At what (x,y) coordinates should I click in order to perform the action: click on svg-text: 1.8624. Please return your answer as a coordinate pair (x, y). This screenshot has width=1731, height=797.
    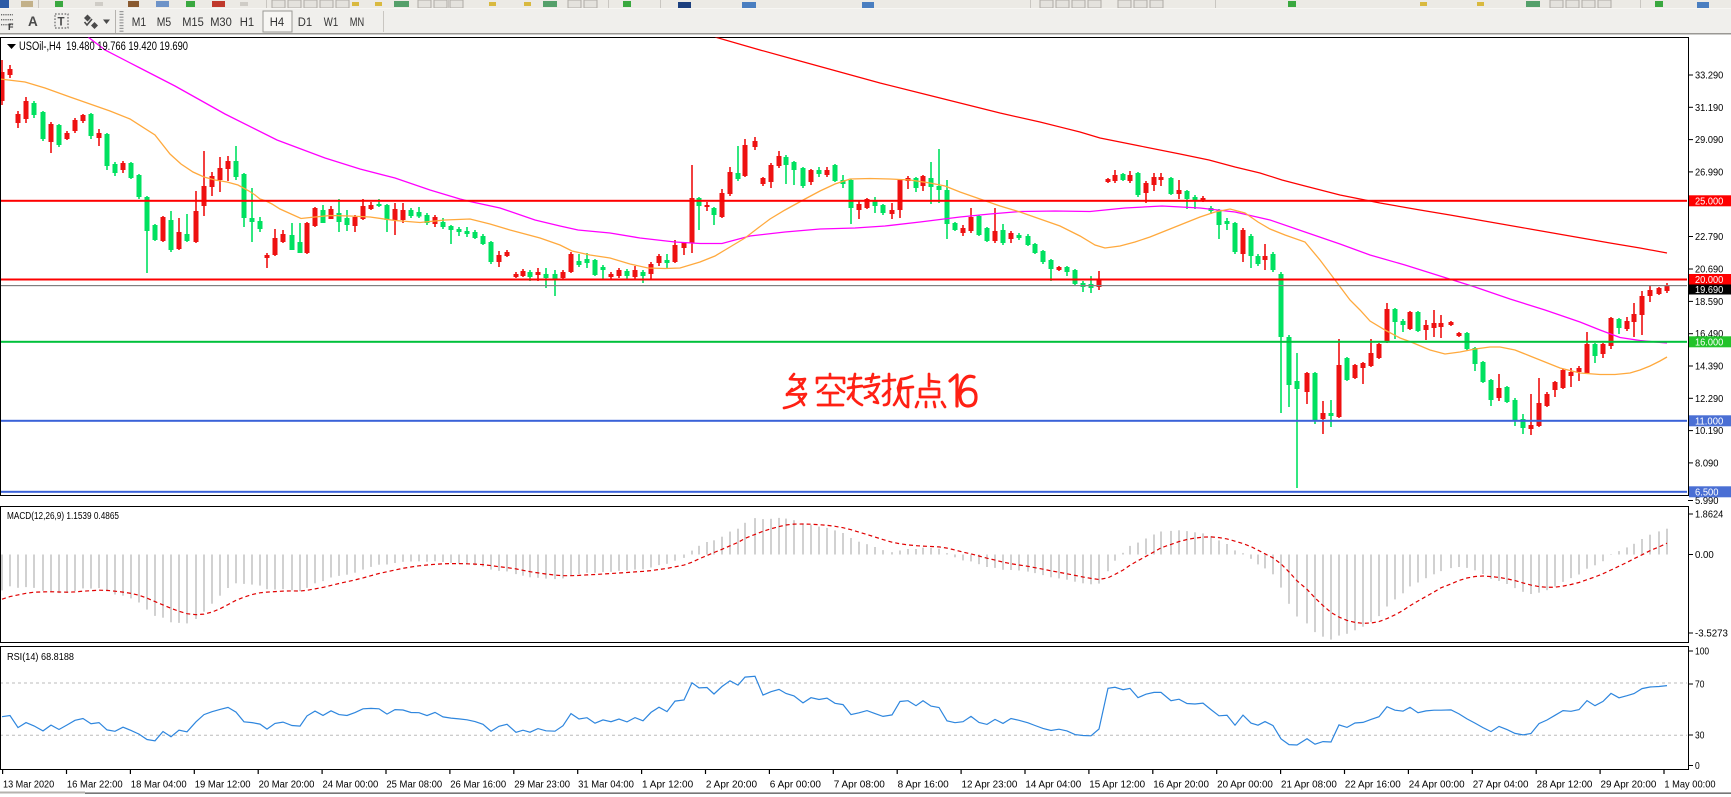
    Looking at the image, I should click on (1709, 515).